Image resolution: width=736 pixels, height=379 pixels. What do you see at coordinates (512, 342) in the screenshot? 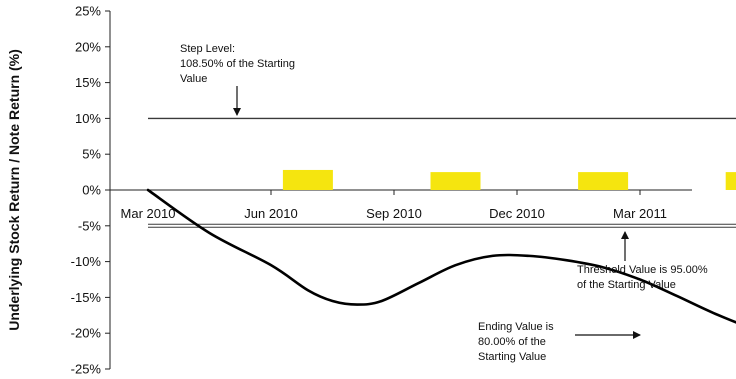
I see `annotation-text: 80.00% of the` at bounding box center [512, 342].